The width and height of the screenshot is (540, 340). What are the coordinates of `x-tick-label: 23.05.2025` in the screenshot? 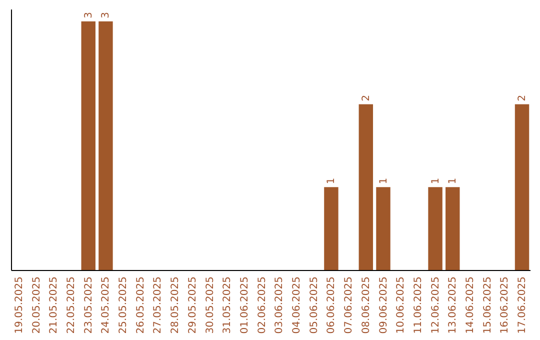 It's located at (88, 305).